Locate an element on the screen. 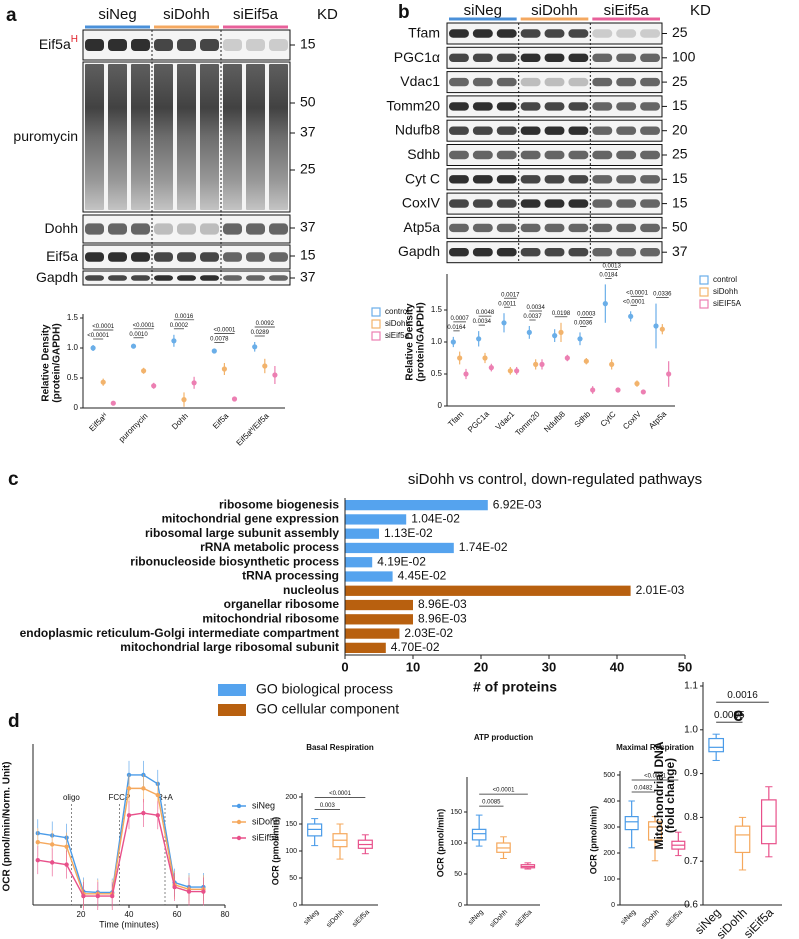  y-tick-label: 50 is located at coordinates (293, 878).